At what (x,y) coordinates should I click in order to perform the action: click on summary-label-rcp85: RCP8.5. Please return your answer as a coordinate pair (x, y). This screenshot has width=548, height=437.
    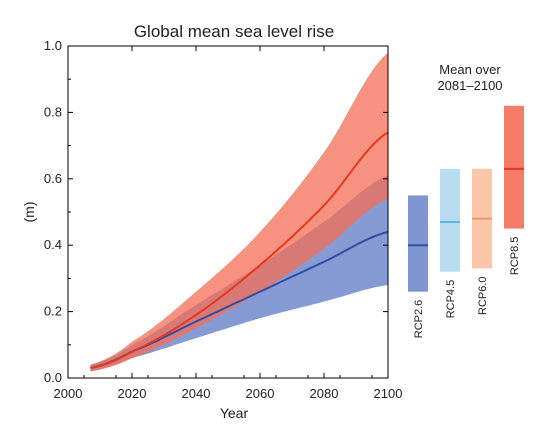
    Looking at the image, I should click on (515, 256).